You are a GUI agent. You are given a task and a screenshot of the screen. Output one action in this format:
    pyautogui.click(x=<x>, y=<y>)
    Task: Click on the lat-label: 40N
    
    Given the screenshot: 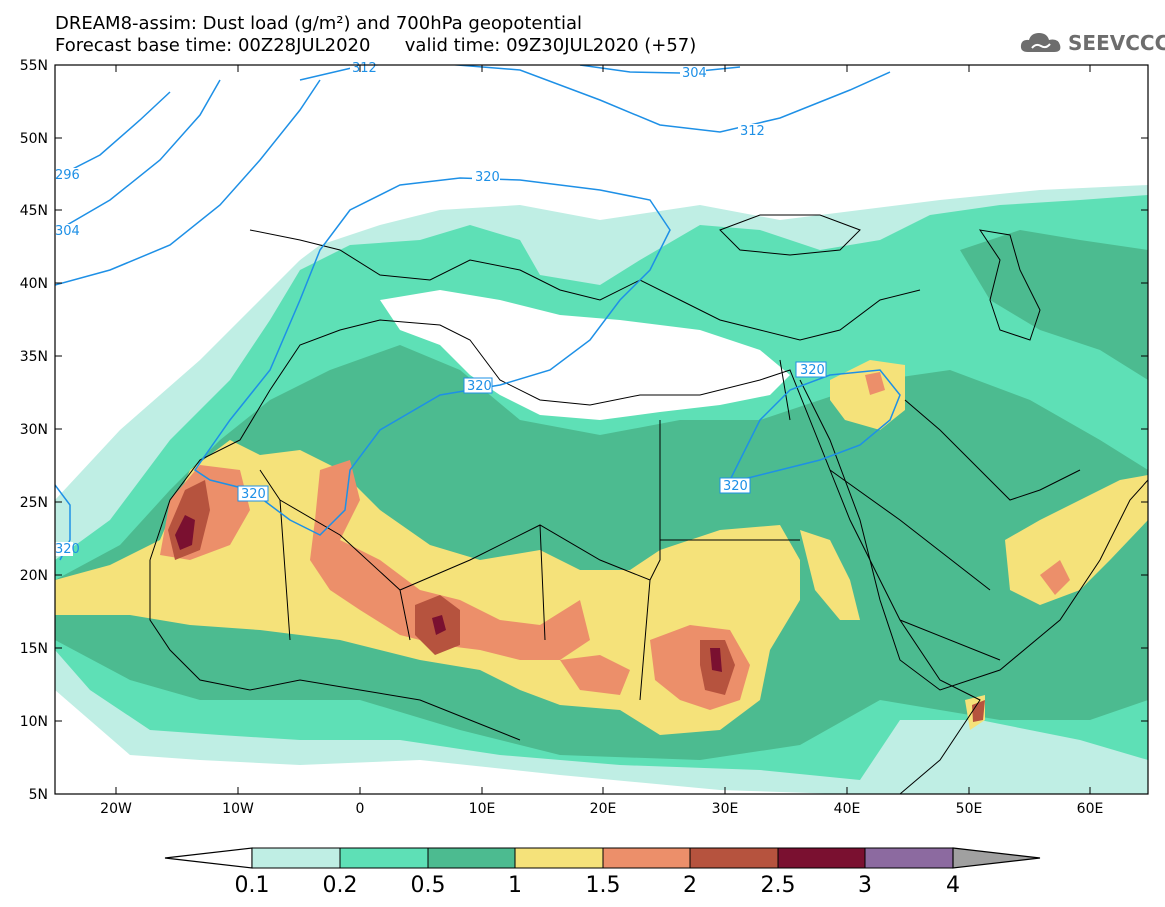 What is the action you would take?
    pyautogui.click(x=34, y=284)
    